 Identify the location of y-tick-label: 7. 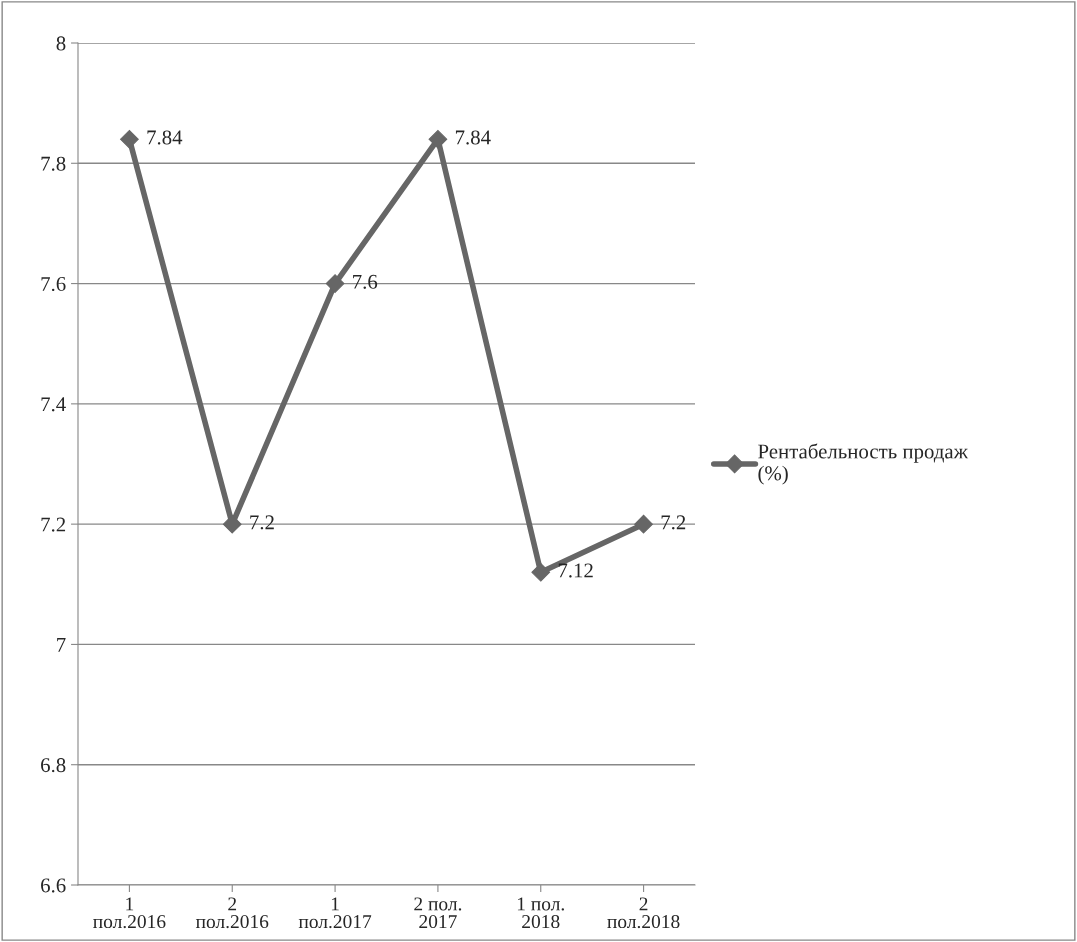
(61, 645).